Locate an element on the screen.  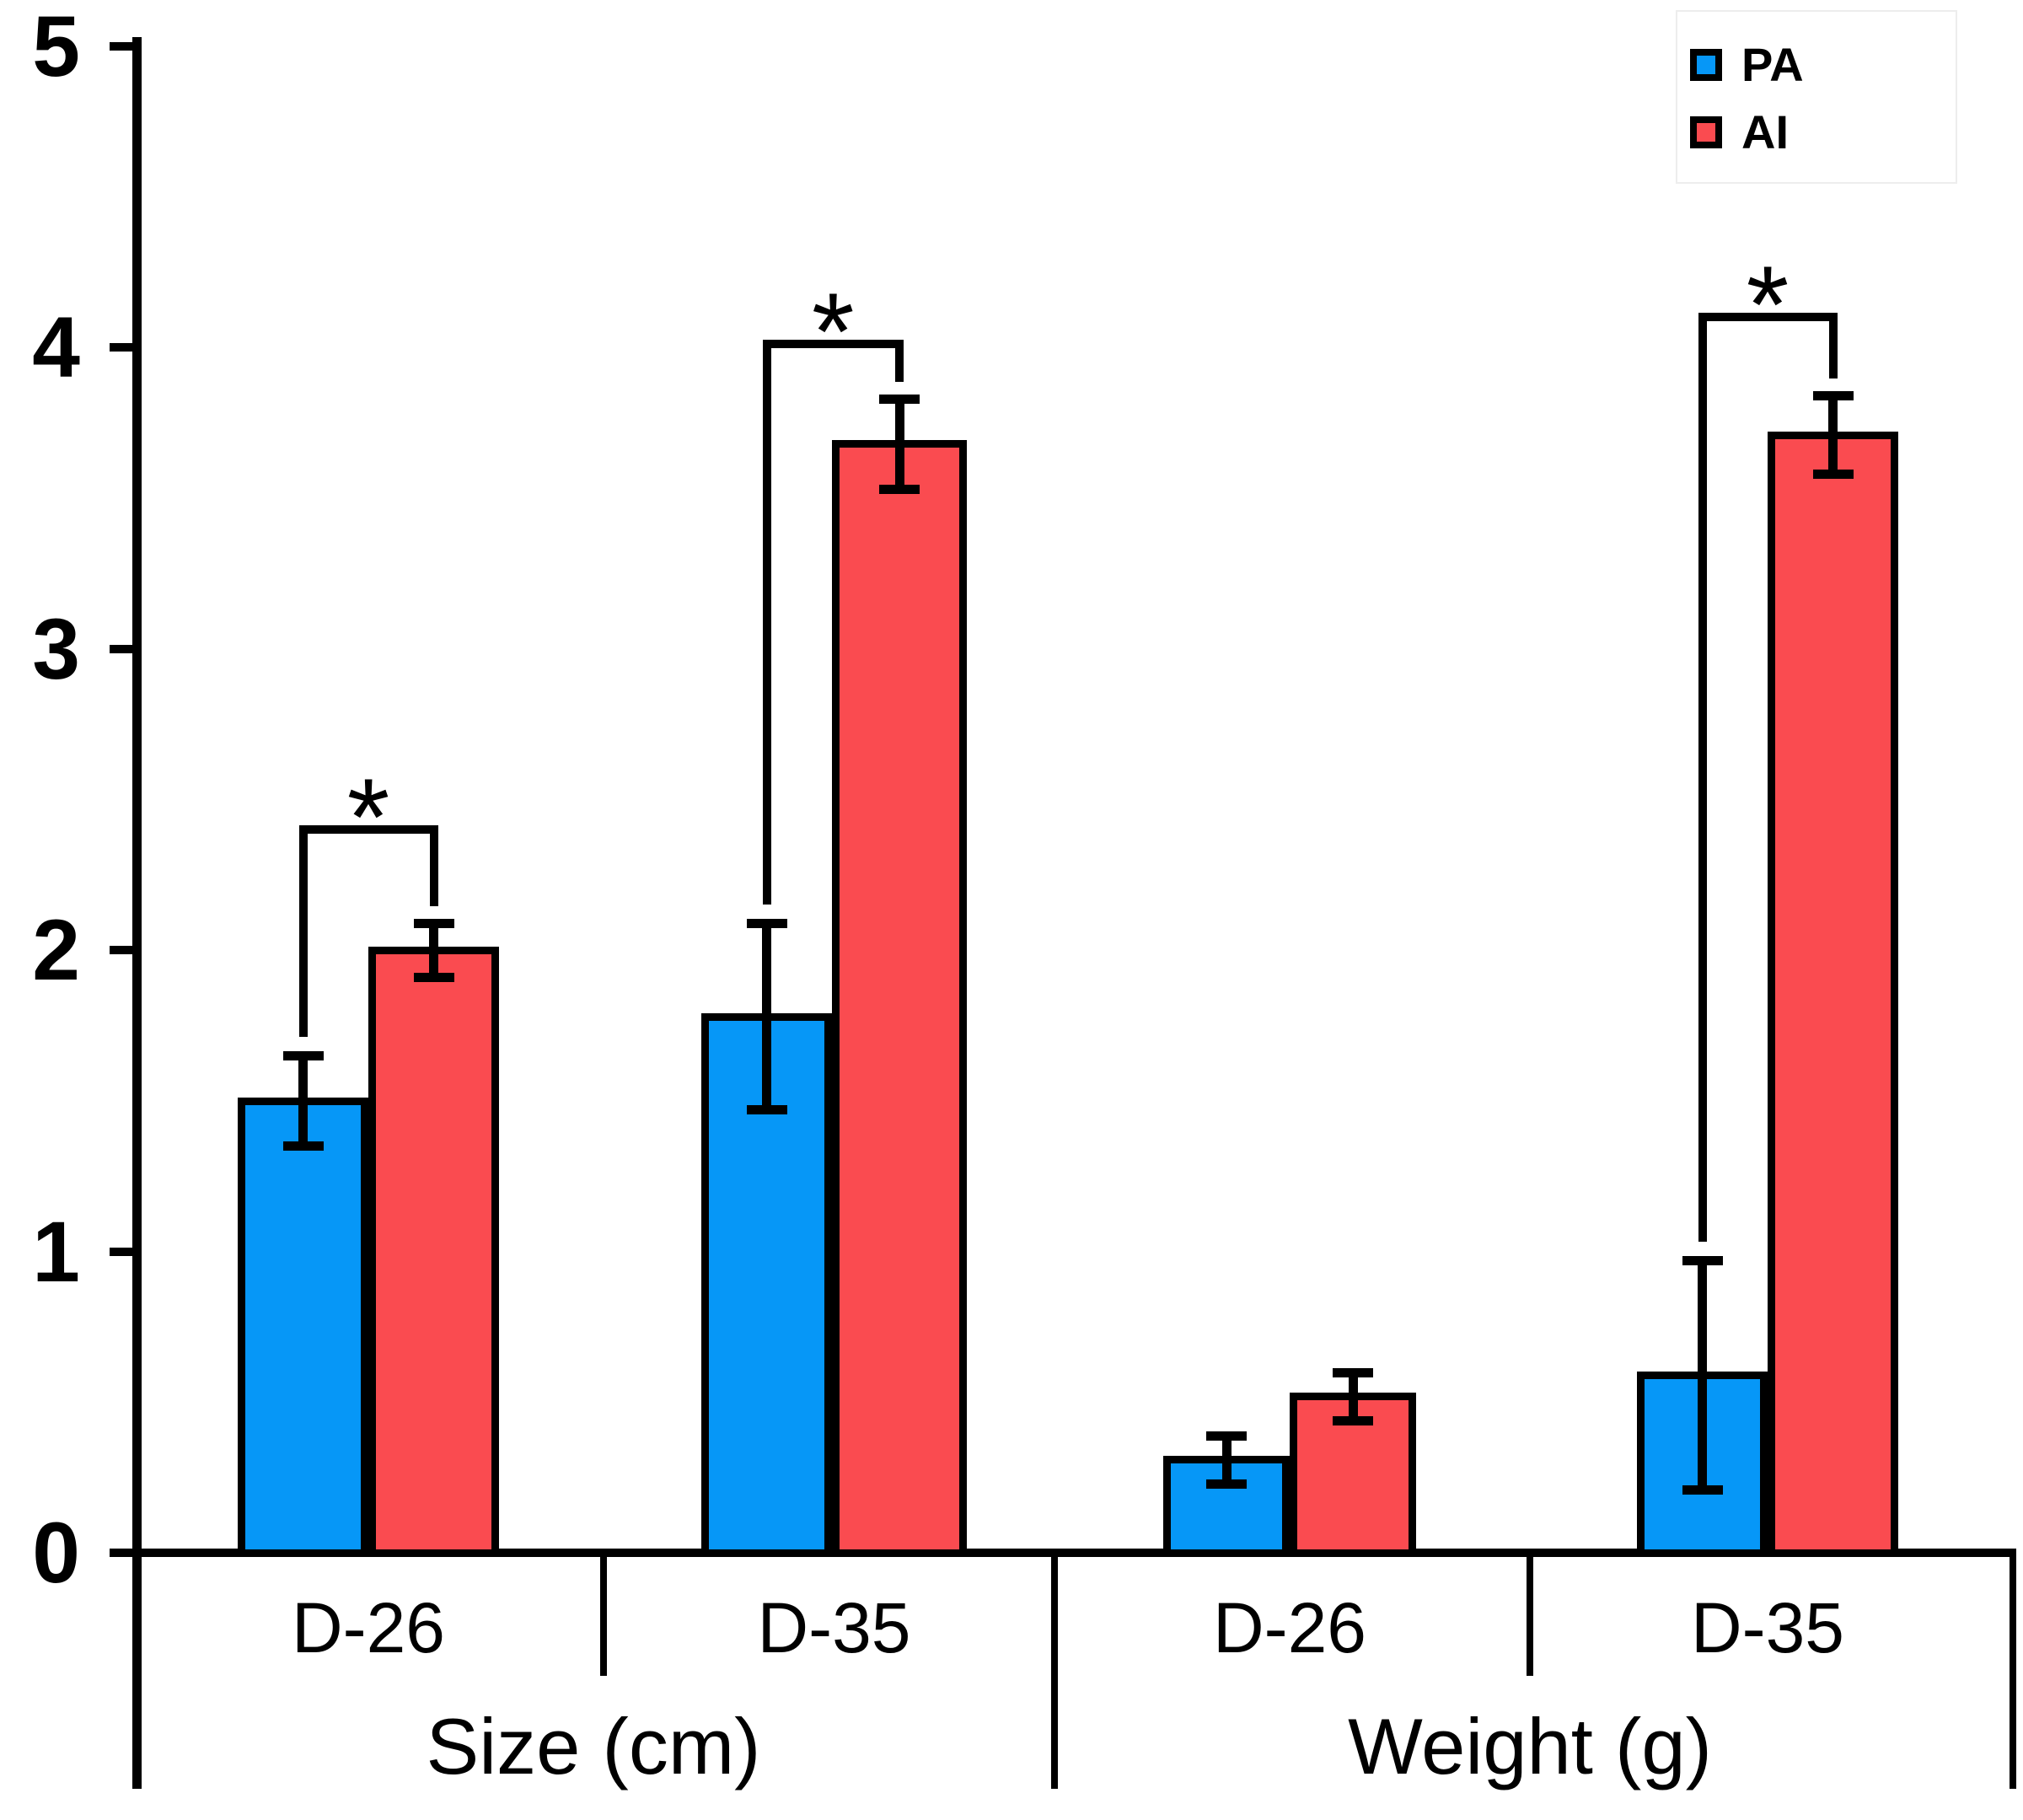
legend-swatch-ai is located at coordinates (1706, 132).